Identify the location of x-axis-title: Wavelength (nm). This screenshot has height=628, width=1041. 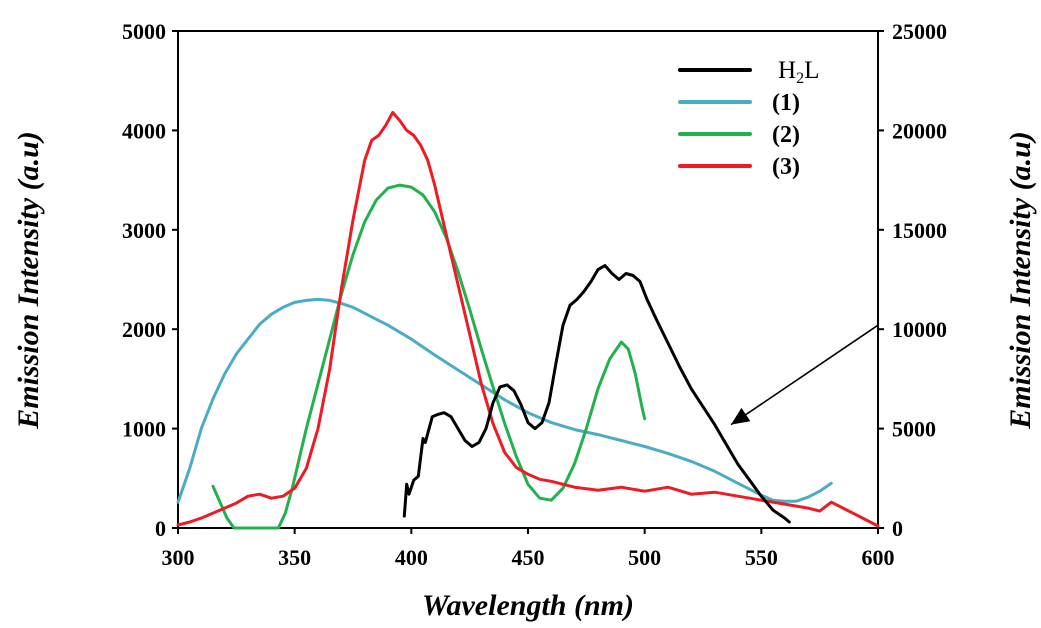
(528, 605).